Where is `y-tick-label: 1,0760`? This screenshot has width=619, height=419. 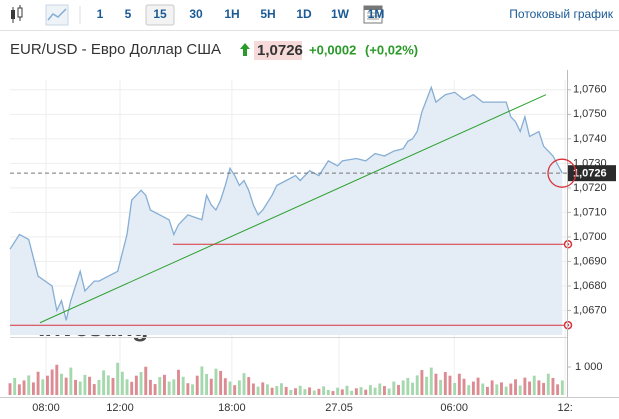
y-tick-label: 1,0760 is located at coordinates (590, 90).